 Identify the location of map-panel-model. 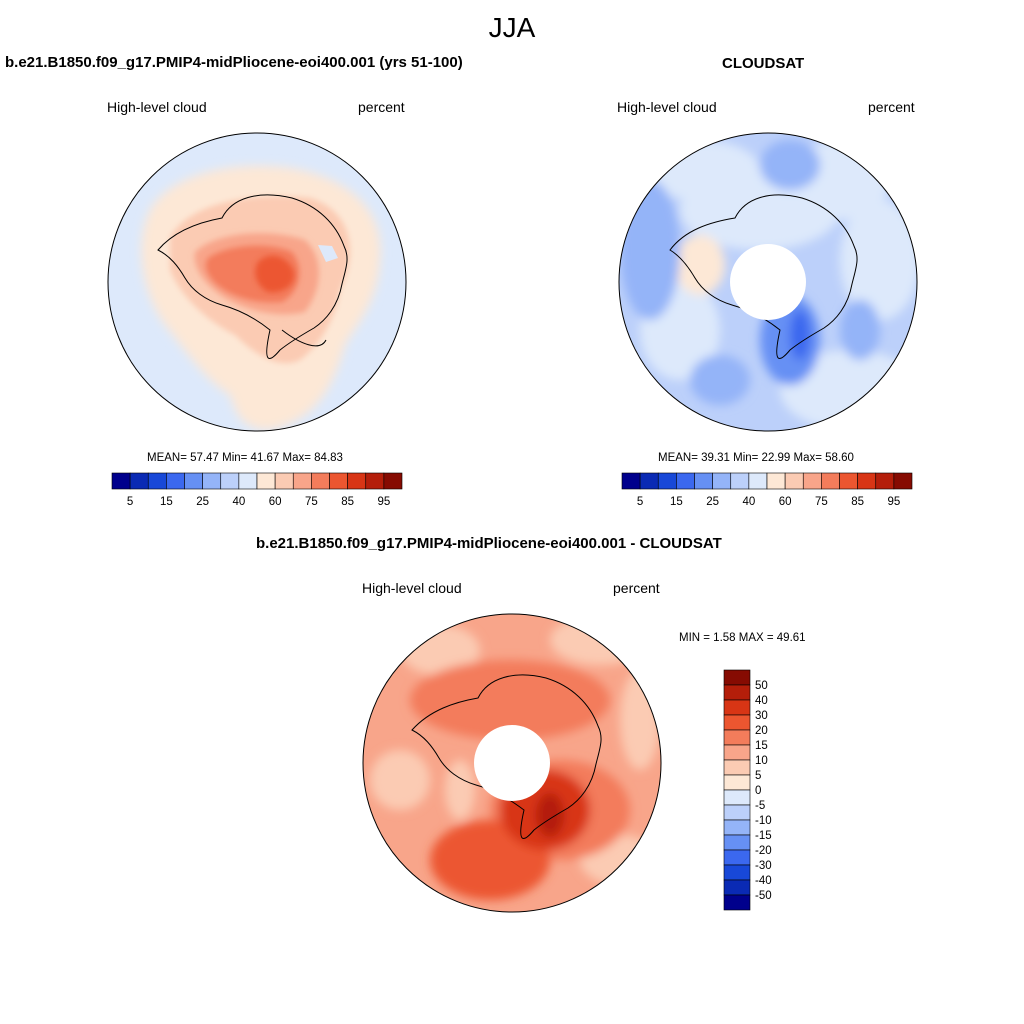
(257, 282).